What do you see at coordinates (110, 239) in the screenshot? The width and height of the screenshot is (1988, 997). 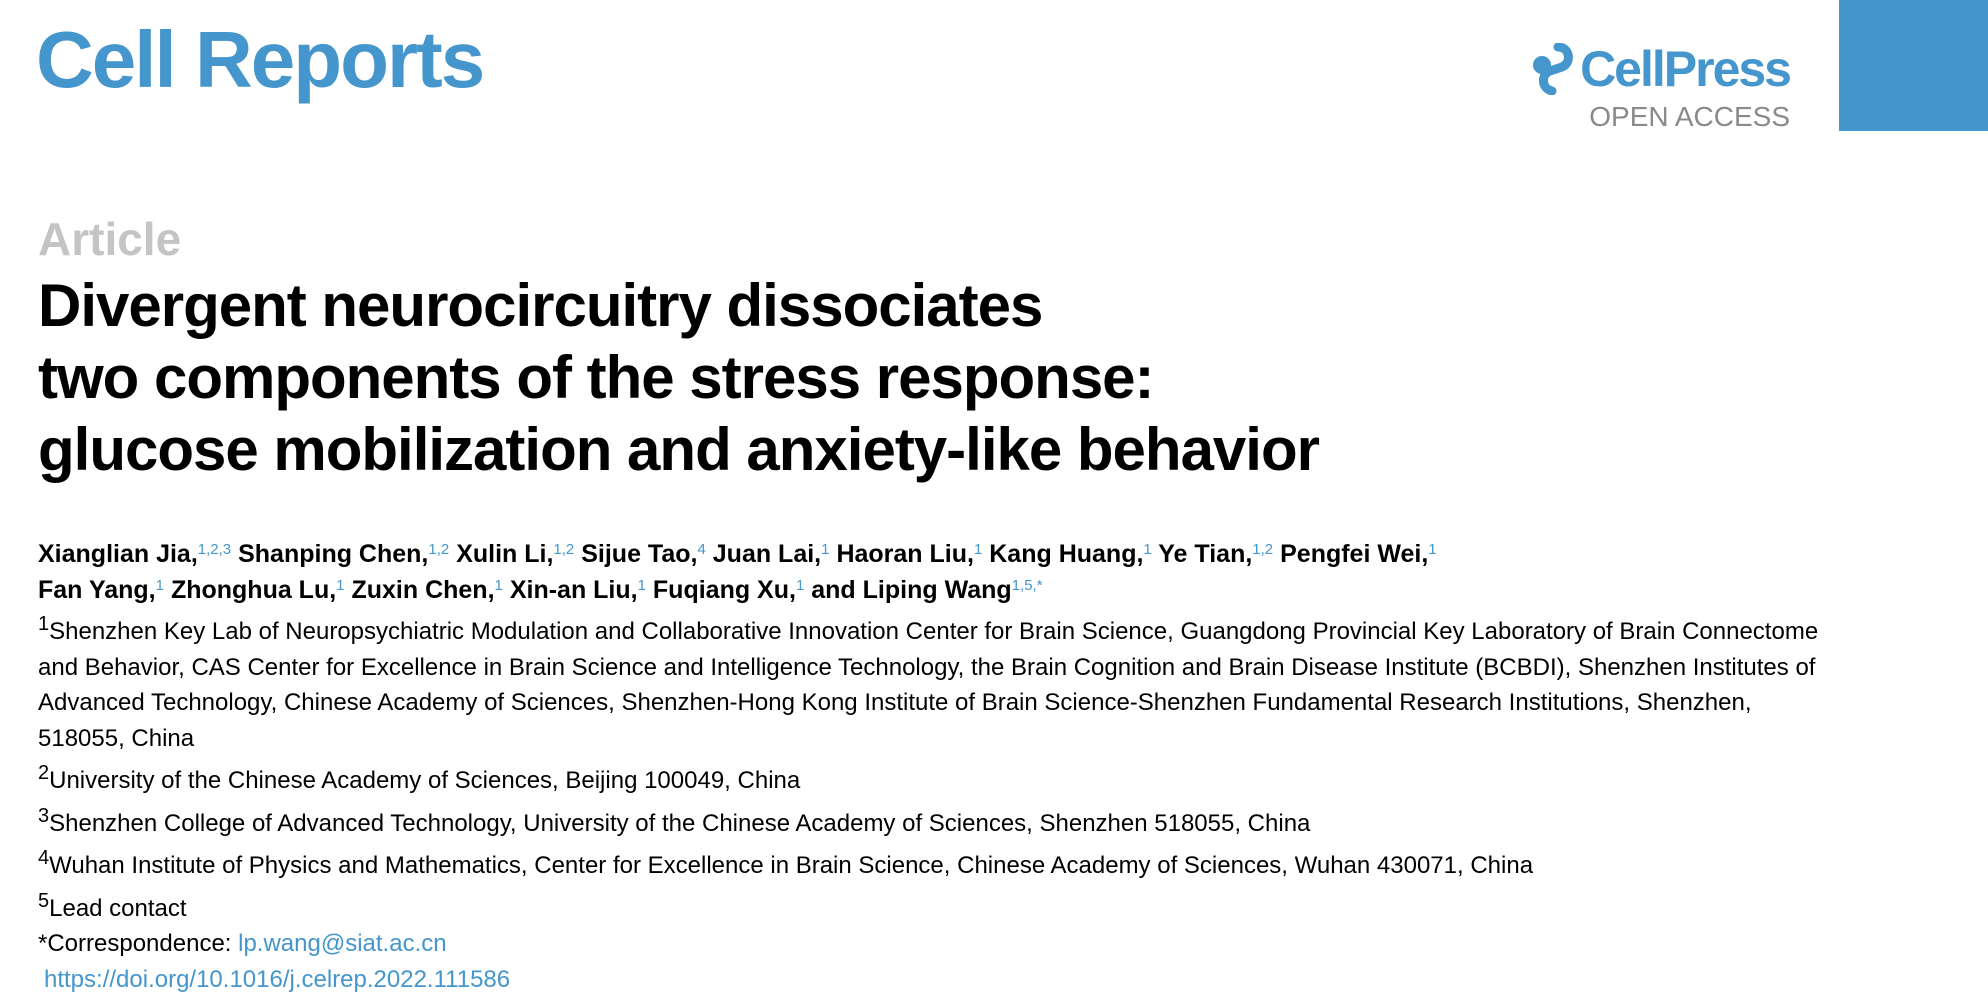 I see `article-type: Article` at bounding box center [110, 239].